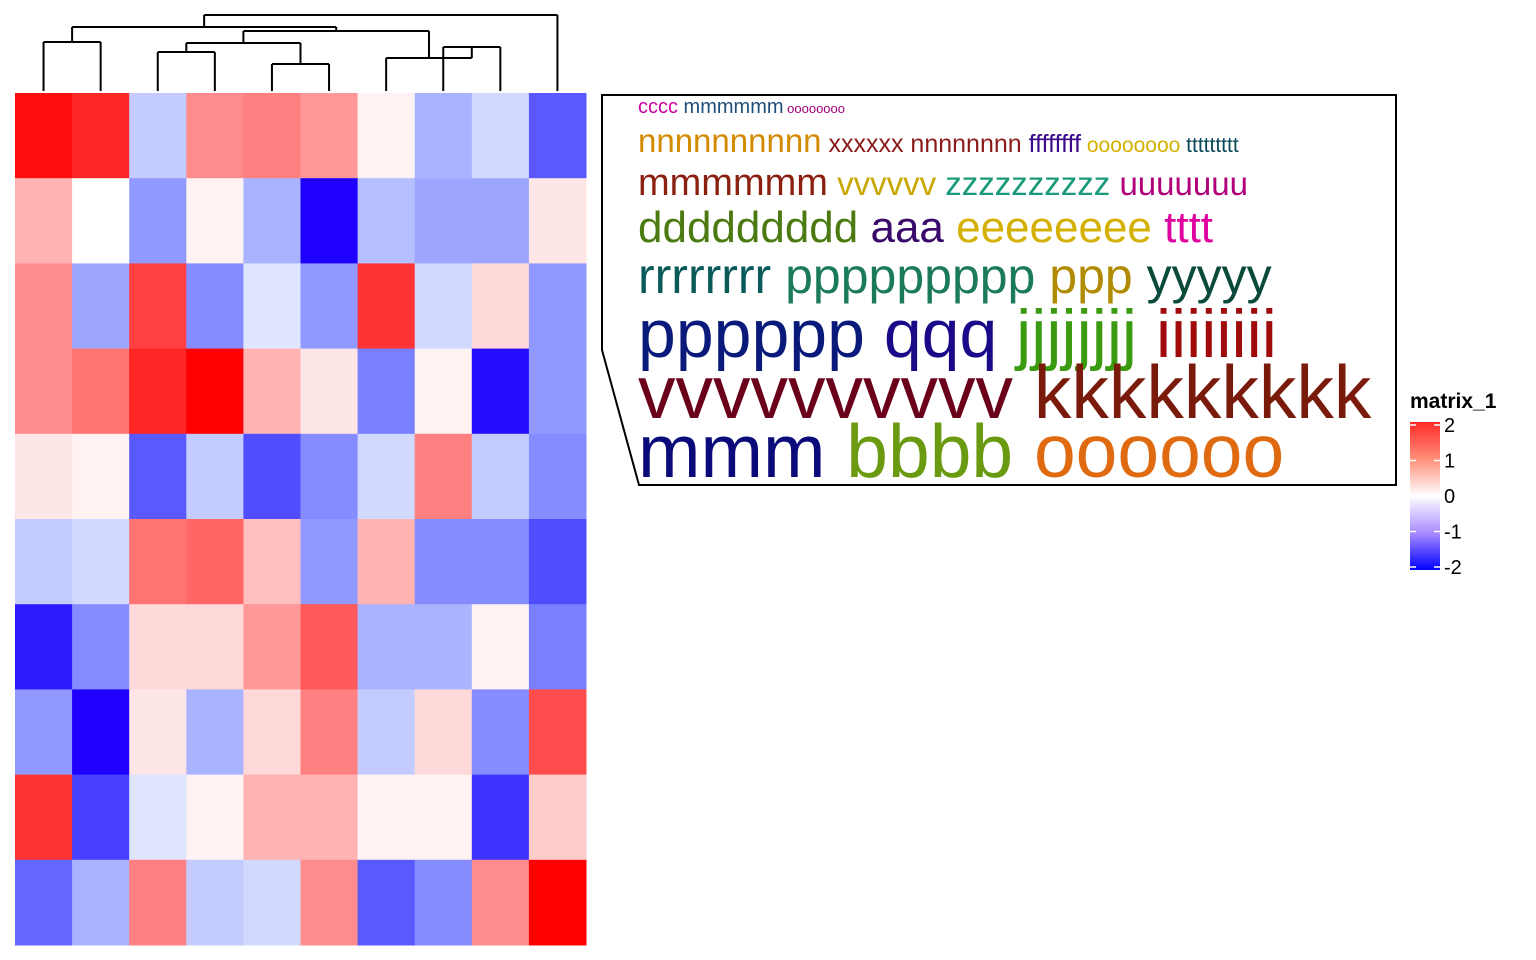 The width and height of the screenshot is (1536, 960). I want to click on word-cloud-word: bbbb, so click(919, 451).